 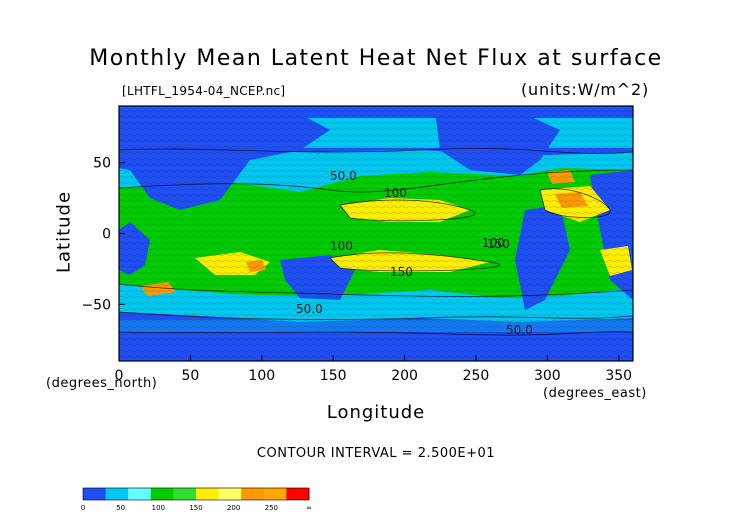 What do you see at coordinates (309, 508) in the screenshot?
I see `colorbar-level-label: ∞` at bounding box center [309, 508].